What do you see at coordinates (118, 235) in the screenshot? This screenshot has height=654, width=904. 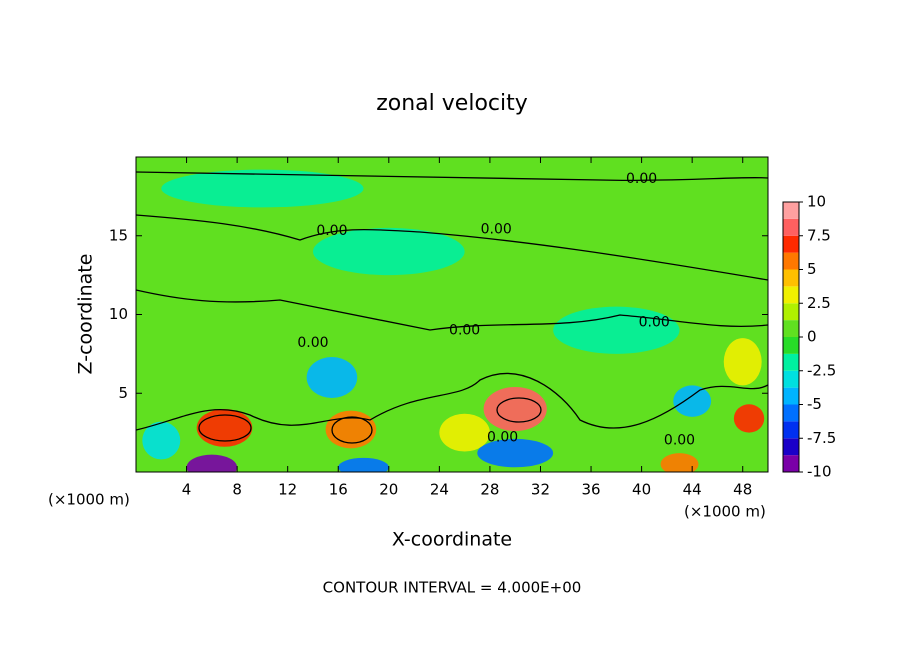 I see `y-tick-label: 15` at bounding box center [118, 235].